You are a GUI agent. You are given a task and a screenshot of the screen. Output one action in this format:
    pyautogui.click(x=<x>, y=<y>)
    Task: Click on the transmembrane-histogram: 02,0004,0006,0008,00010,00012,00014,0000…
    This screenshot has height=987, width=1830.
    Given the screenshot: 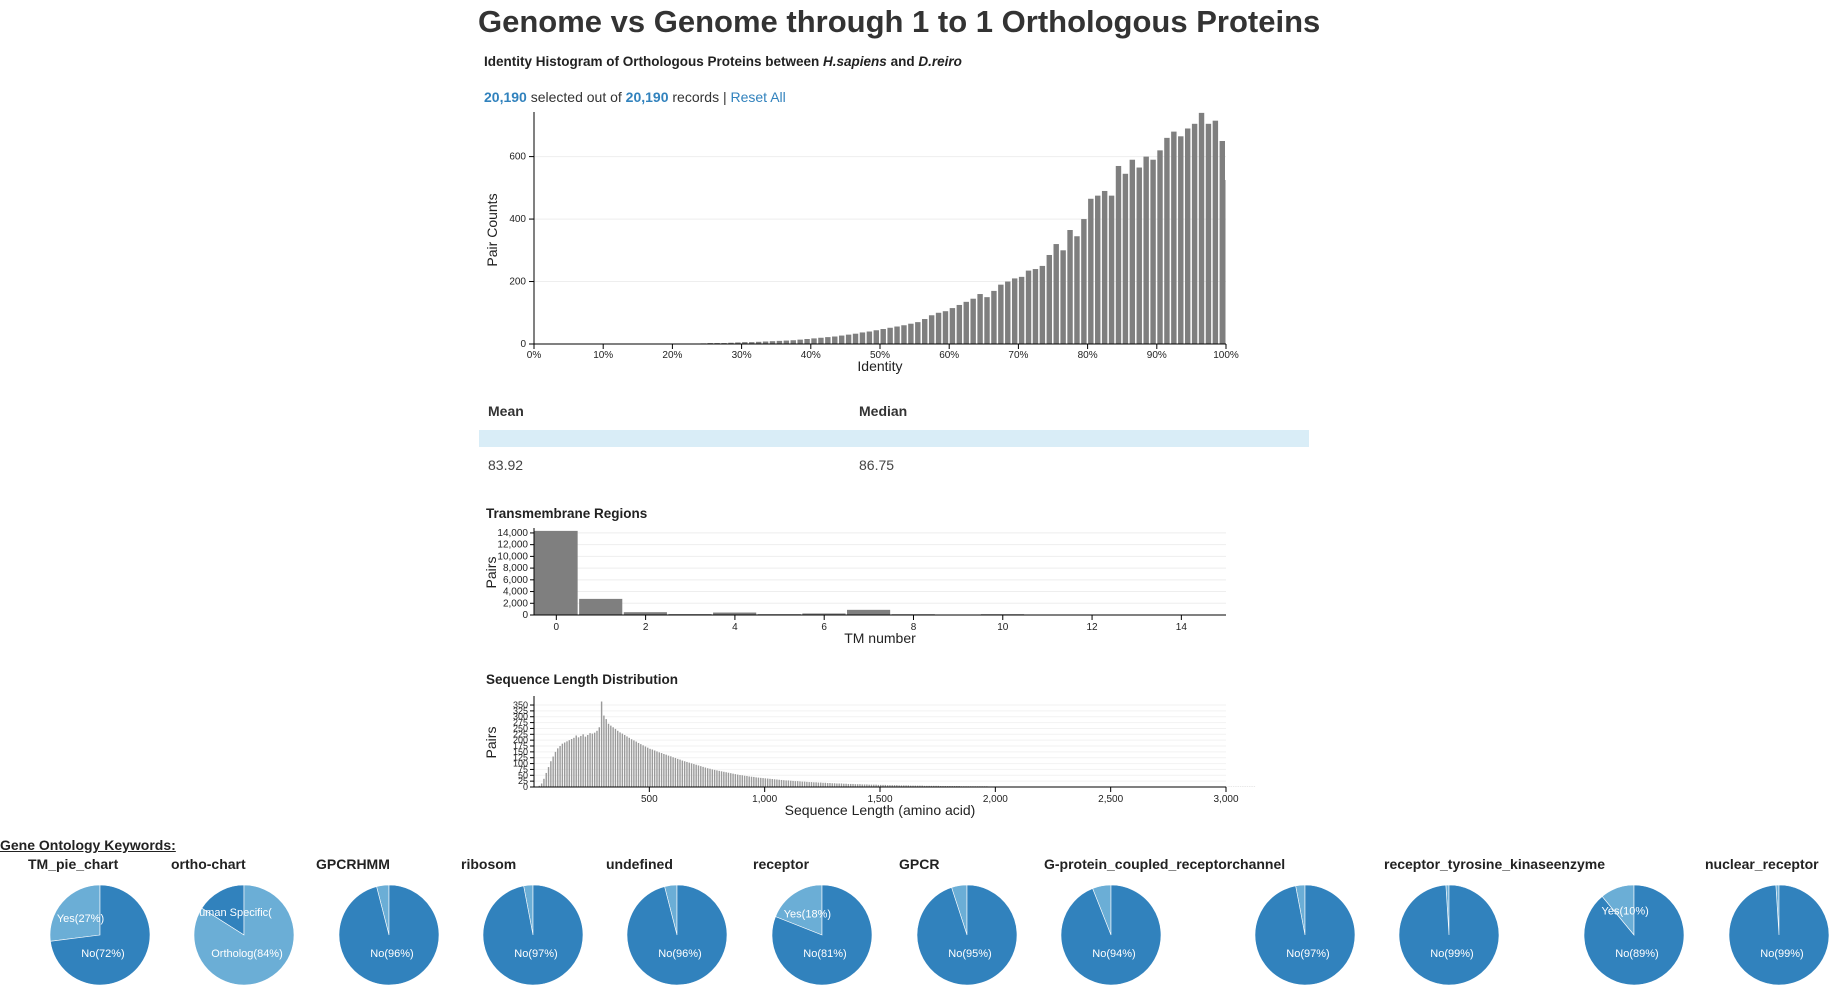 What is the action you would take?
    pyautogui.click(x=866, y=589)
    